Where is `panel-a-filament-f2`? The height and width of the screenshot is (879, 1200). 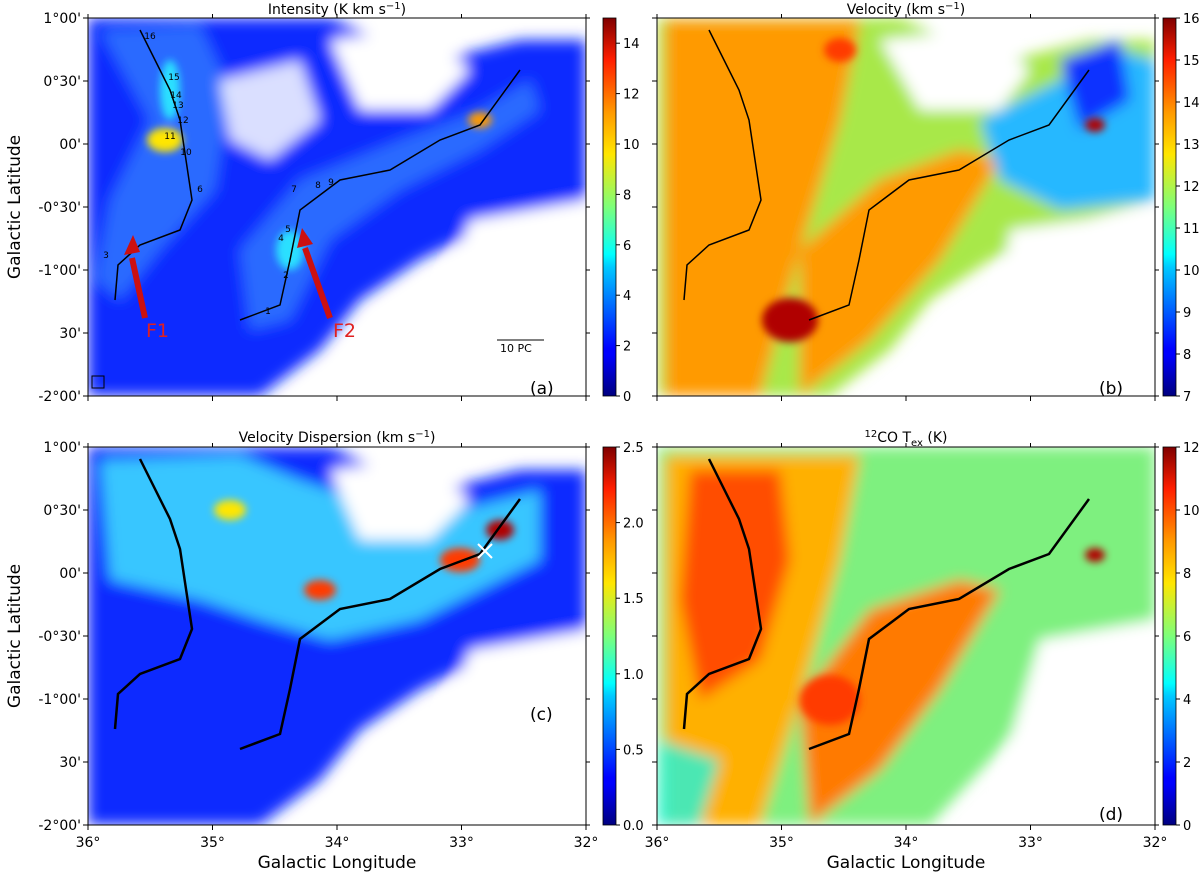 panel-a-filament-f2 is located at coordinates (380, 195).